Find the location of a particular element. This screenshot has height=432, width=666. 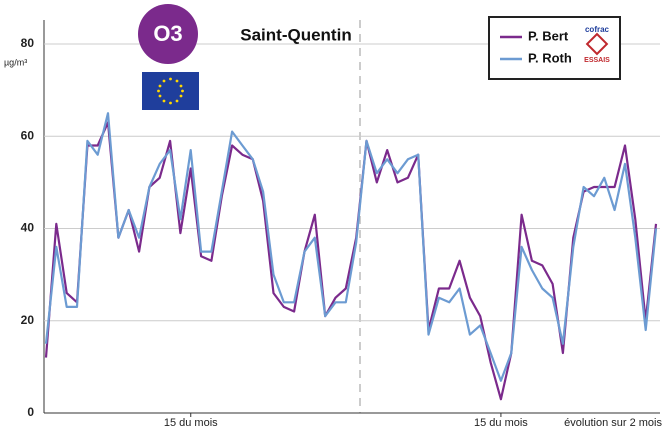

y-tick-label: 0 is located at coordinates (30, 412).